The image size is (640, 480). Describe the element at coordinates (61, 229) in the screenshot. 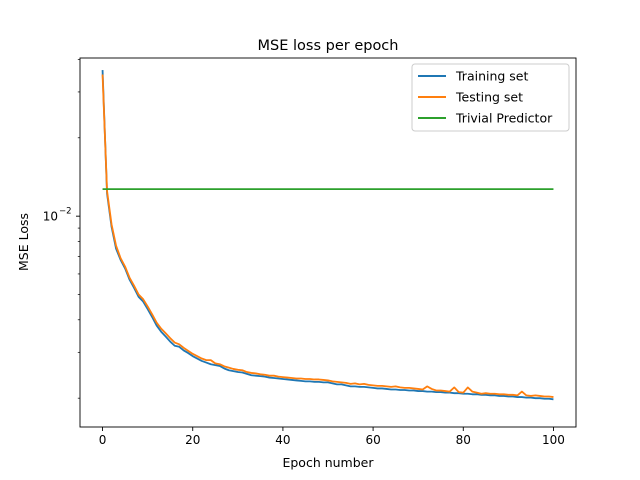

I see `y-axis-ticks: 10 −2` at that location.